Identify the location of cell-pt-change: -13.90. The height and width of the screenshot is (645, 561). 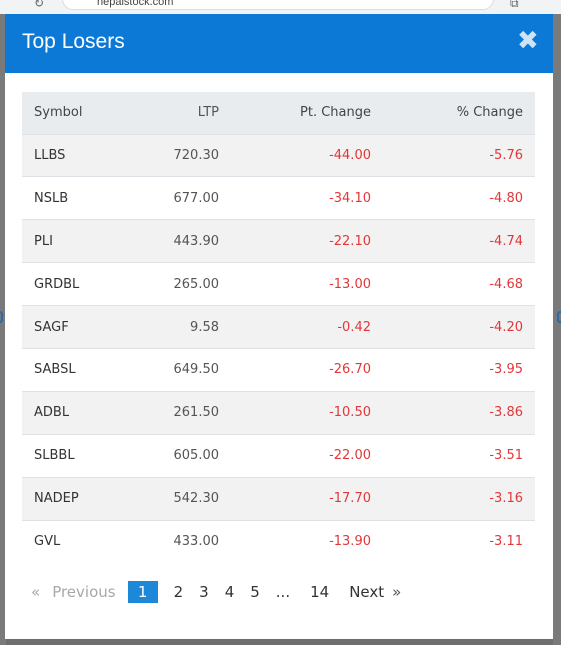
(307, 541).